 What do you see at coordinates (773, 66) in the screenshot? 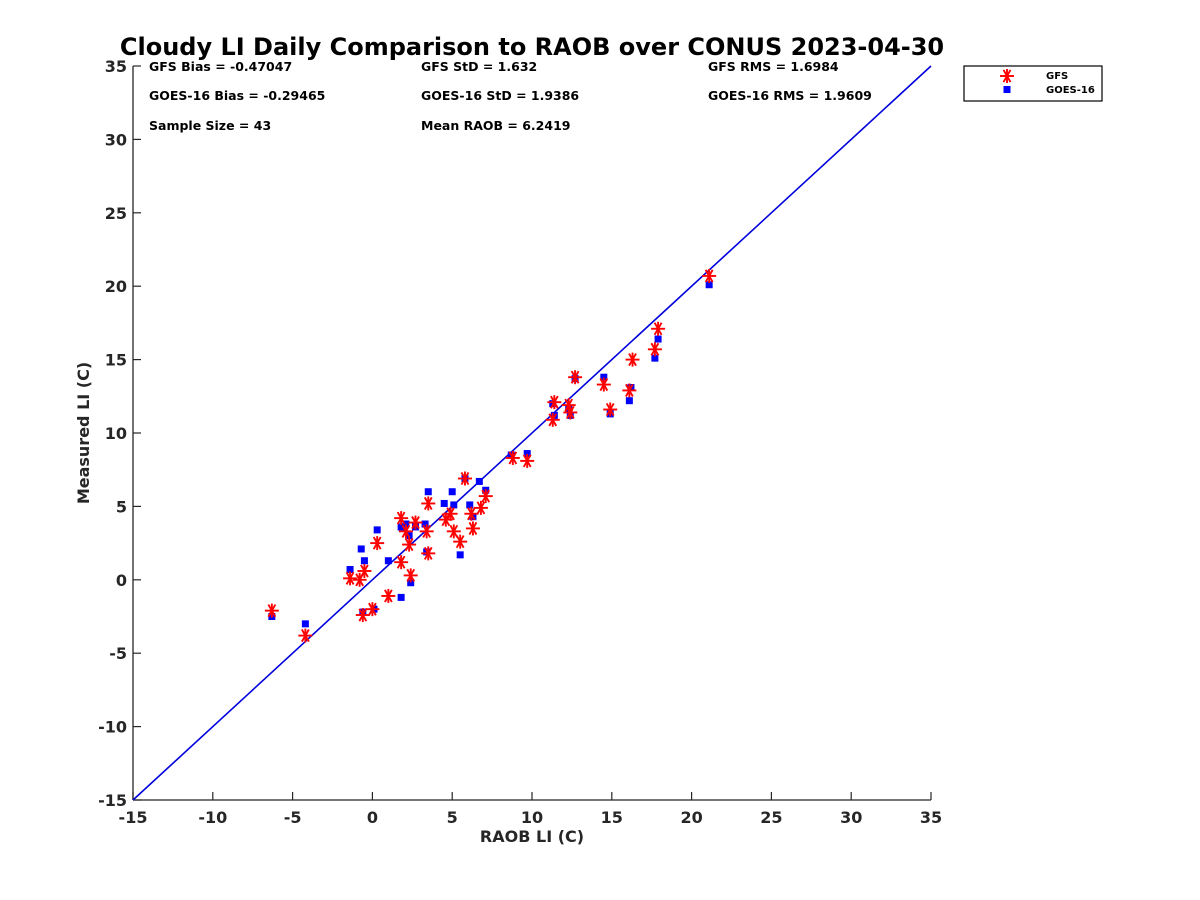
I see `gfs-rms-stat: GFS RMS = 1.6984` at bounding box center [773, 66].